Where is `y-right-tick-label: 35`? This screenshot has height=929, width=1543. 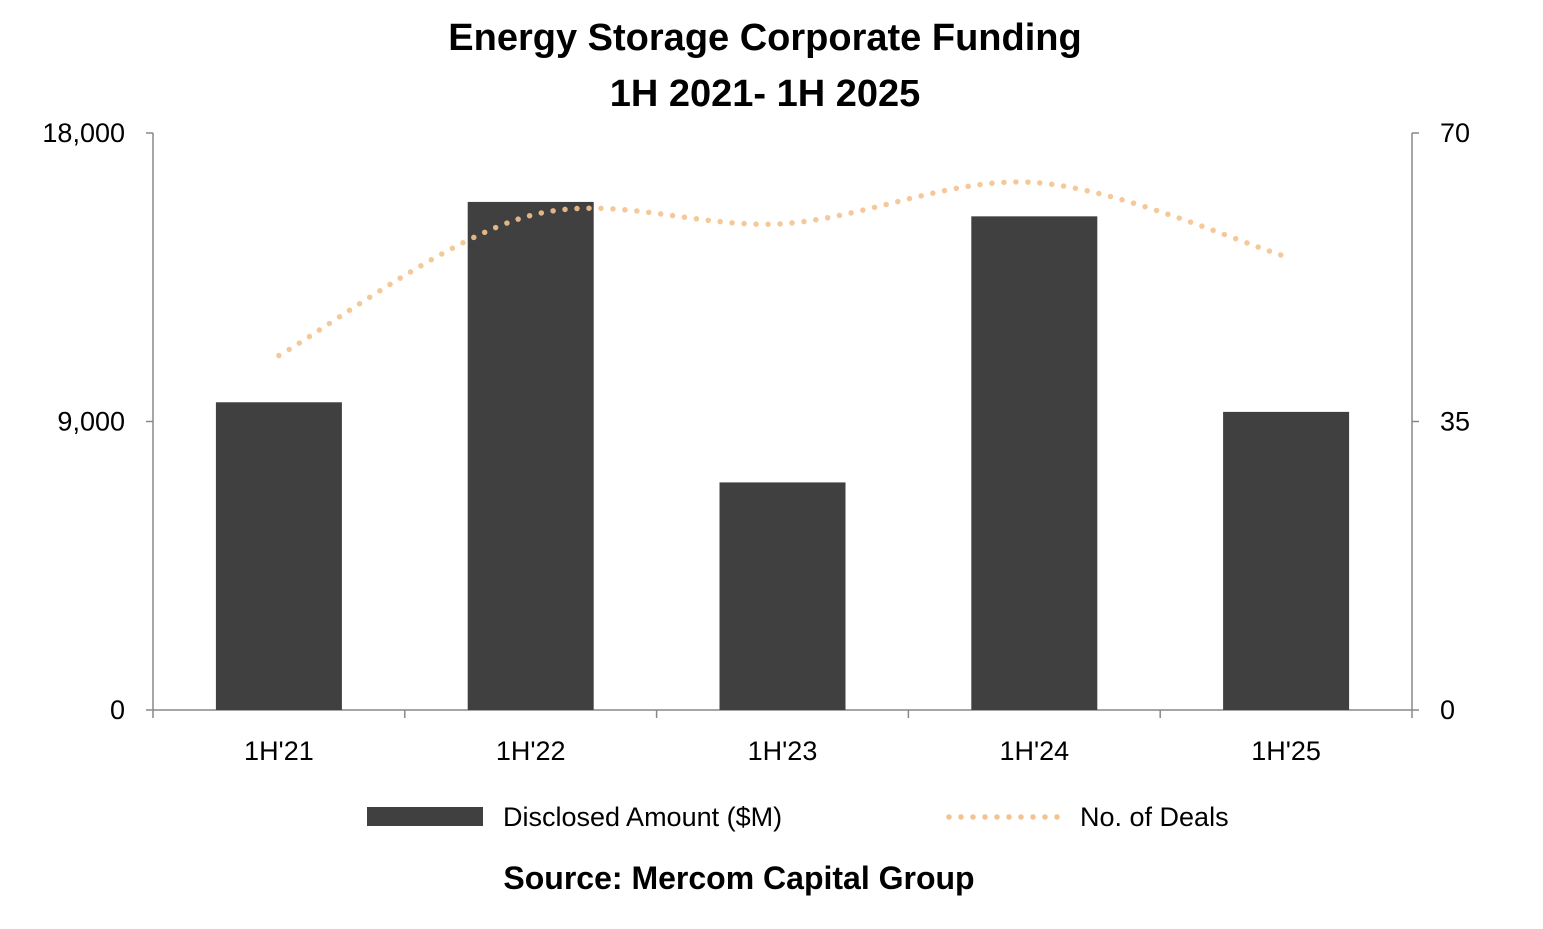 y-right-tick-label: 35 is located at coordinates (1455, 422).